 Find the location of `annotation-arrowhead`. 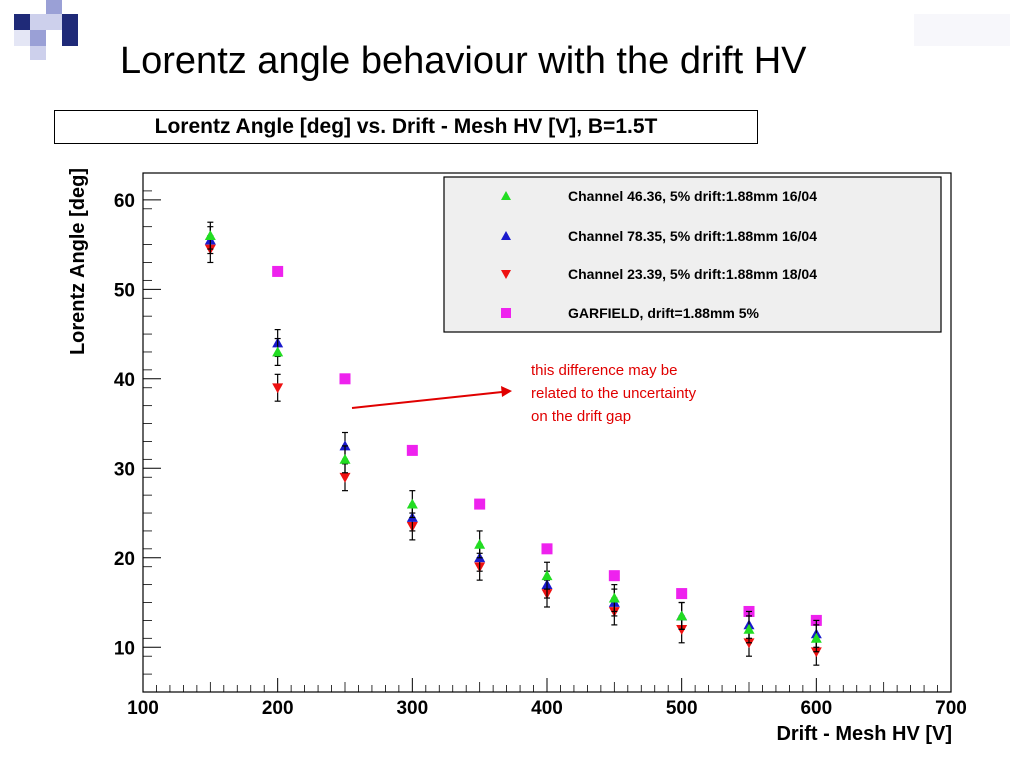

annotation-arrowhead is located at coordinates (506, 391).